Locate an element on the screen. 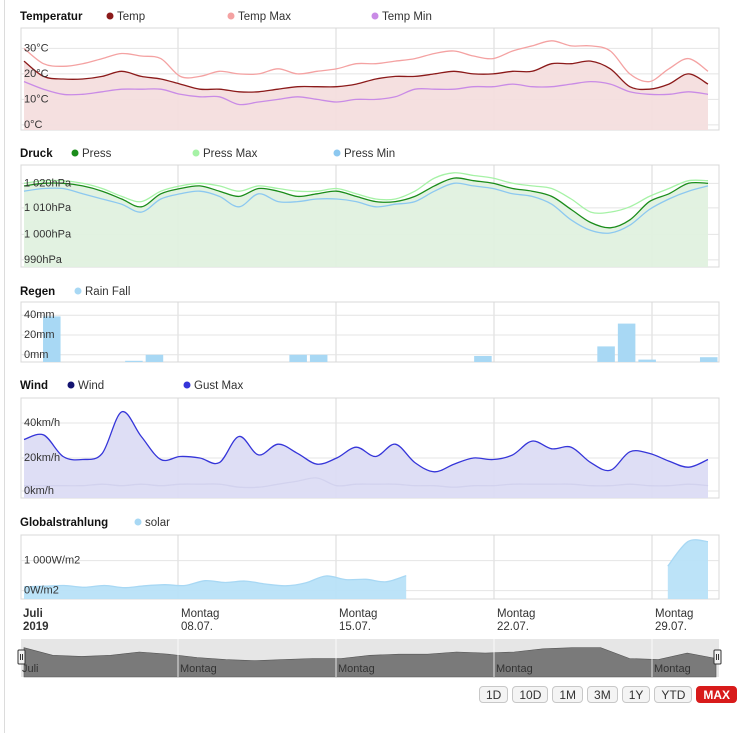 The height and width of the screenshot is (733, 751). panel-globalstrahlung: 0W/m2 1 000W/m2 Globalstrahlung solar is located at coordinates (370, 558).